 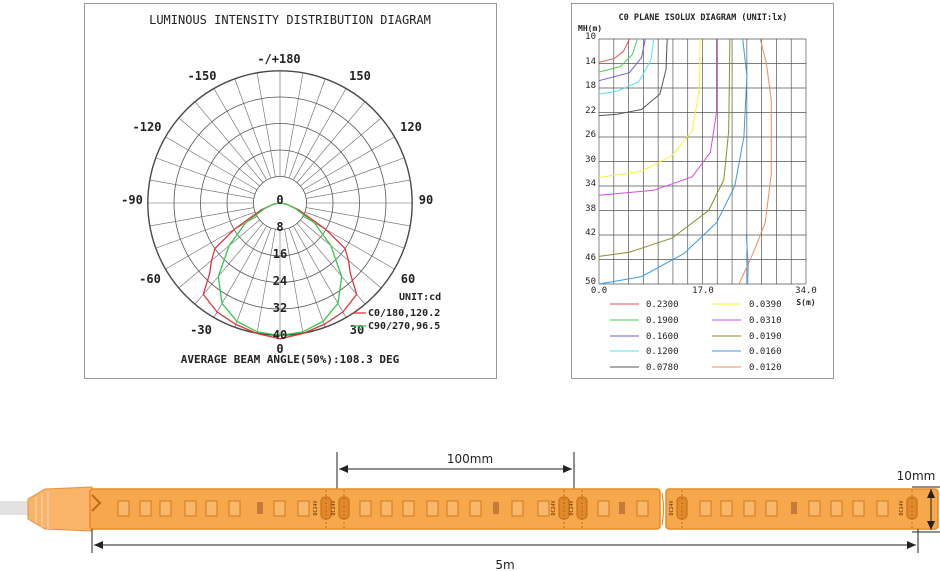 I want to click on legend-c90-label: C90/270,96.5, so click(x=404, y=326).